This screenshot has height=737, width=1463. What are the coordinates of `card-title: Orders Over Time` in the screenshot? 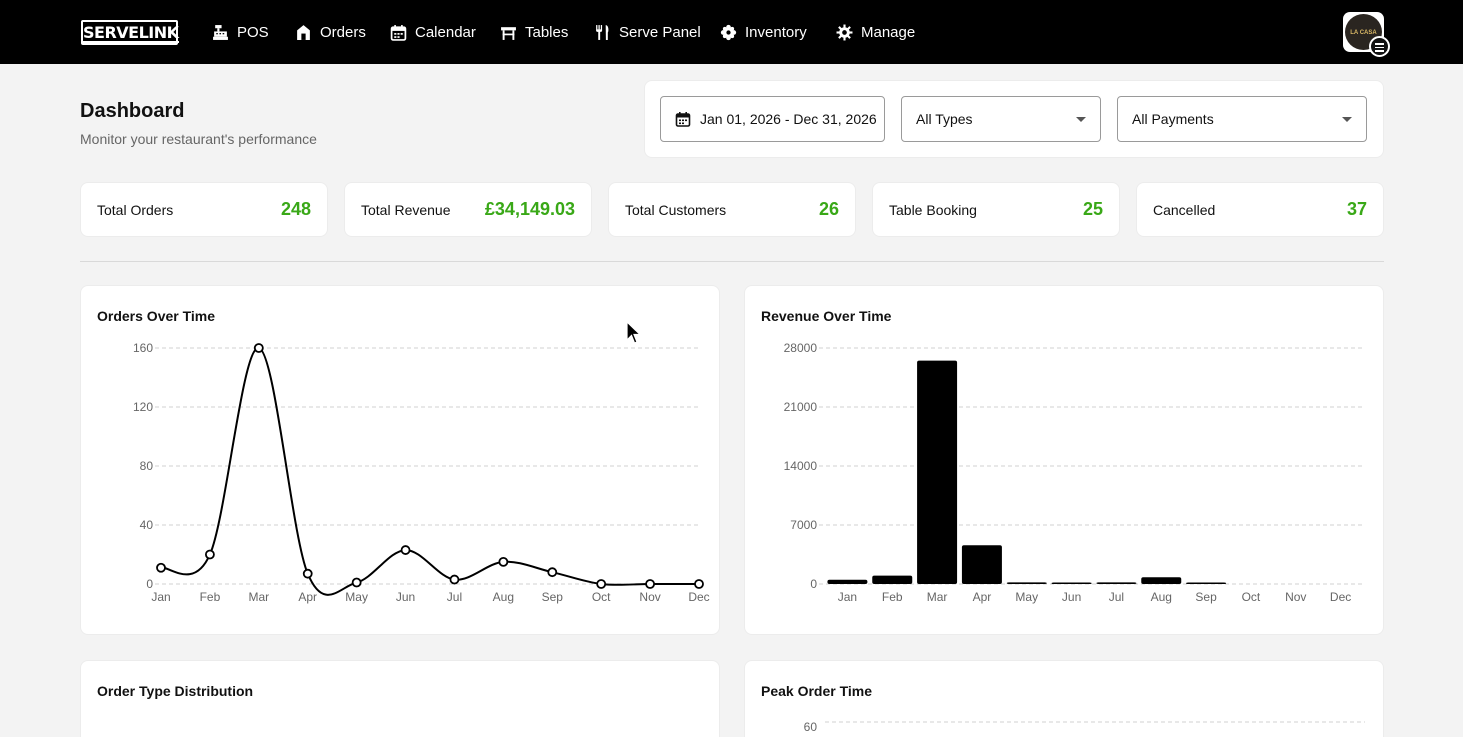 It's located at (156, 316).